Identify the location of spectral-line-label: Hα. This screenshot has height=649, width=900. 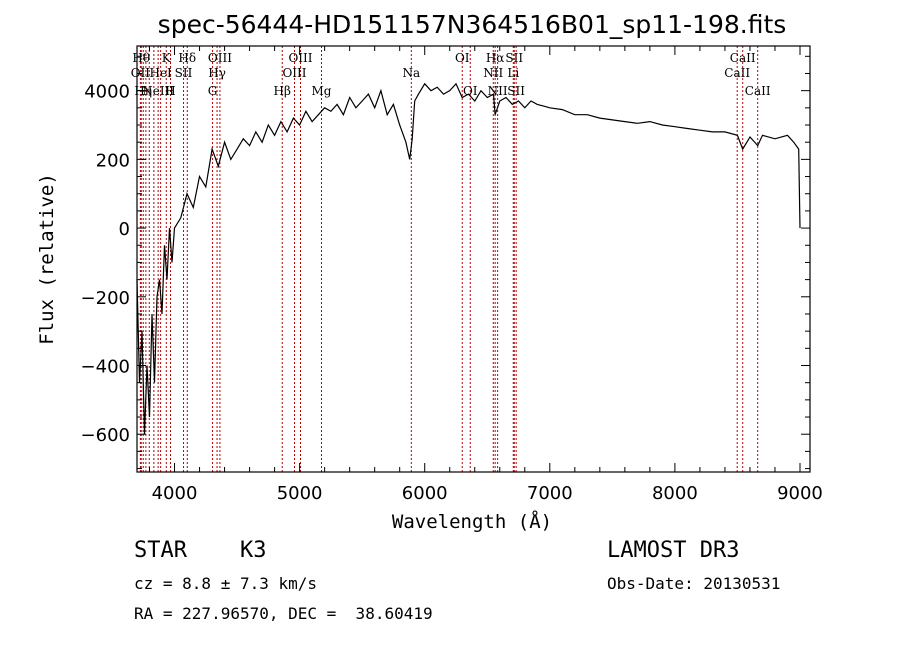
(495, 58).